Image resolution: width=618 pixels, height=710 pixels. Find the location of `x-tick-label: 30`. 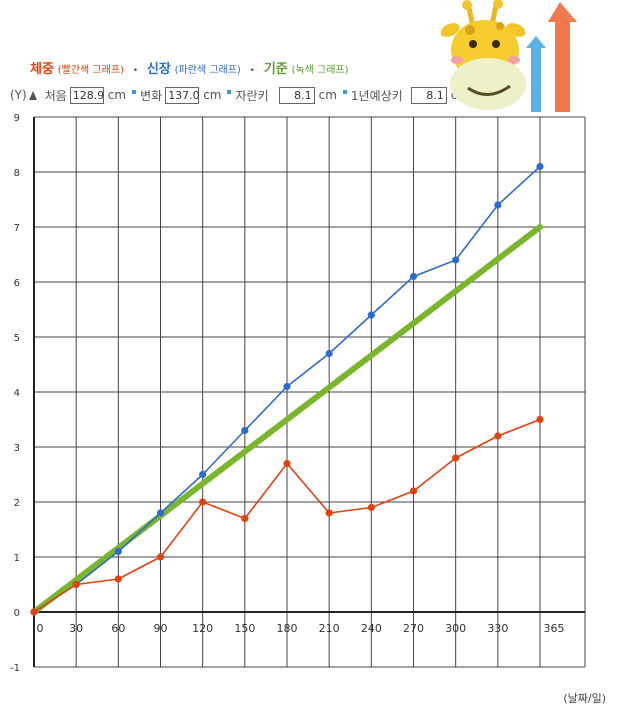

x-tick-label: 30 is located at coordinates (76, 628).